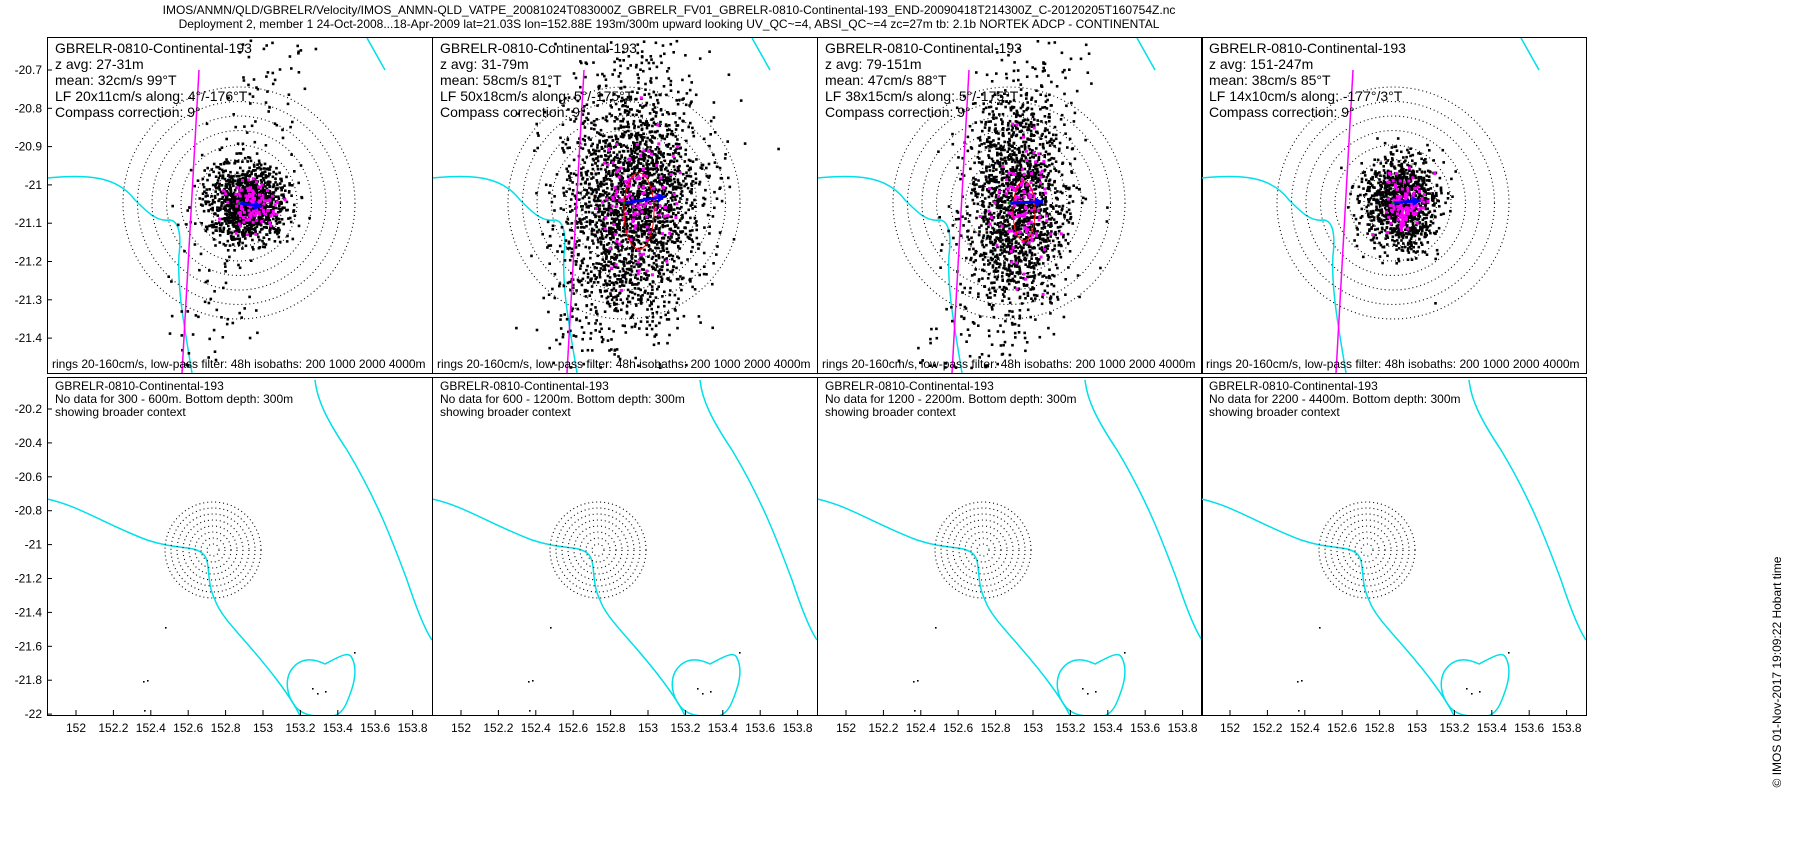 The height and width of the screenshot is (850, 1800). Describe the element at coordinates (29, 147) in the screenshot. I see `y-tick-label: -20.9` at that location.